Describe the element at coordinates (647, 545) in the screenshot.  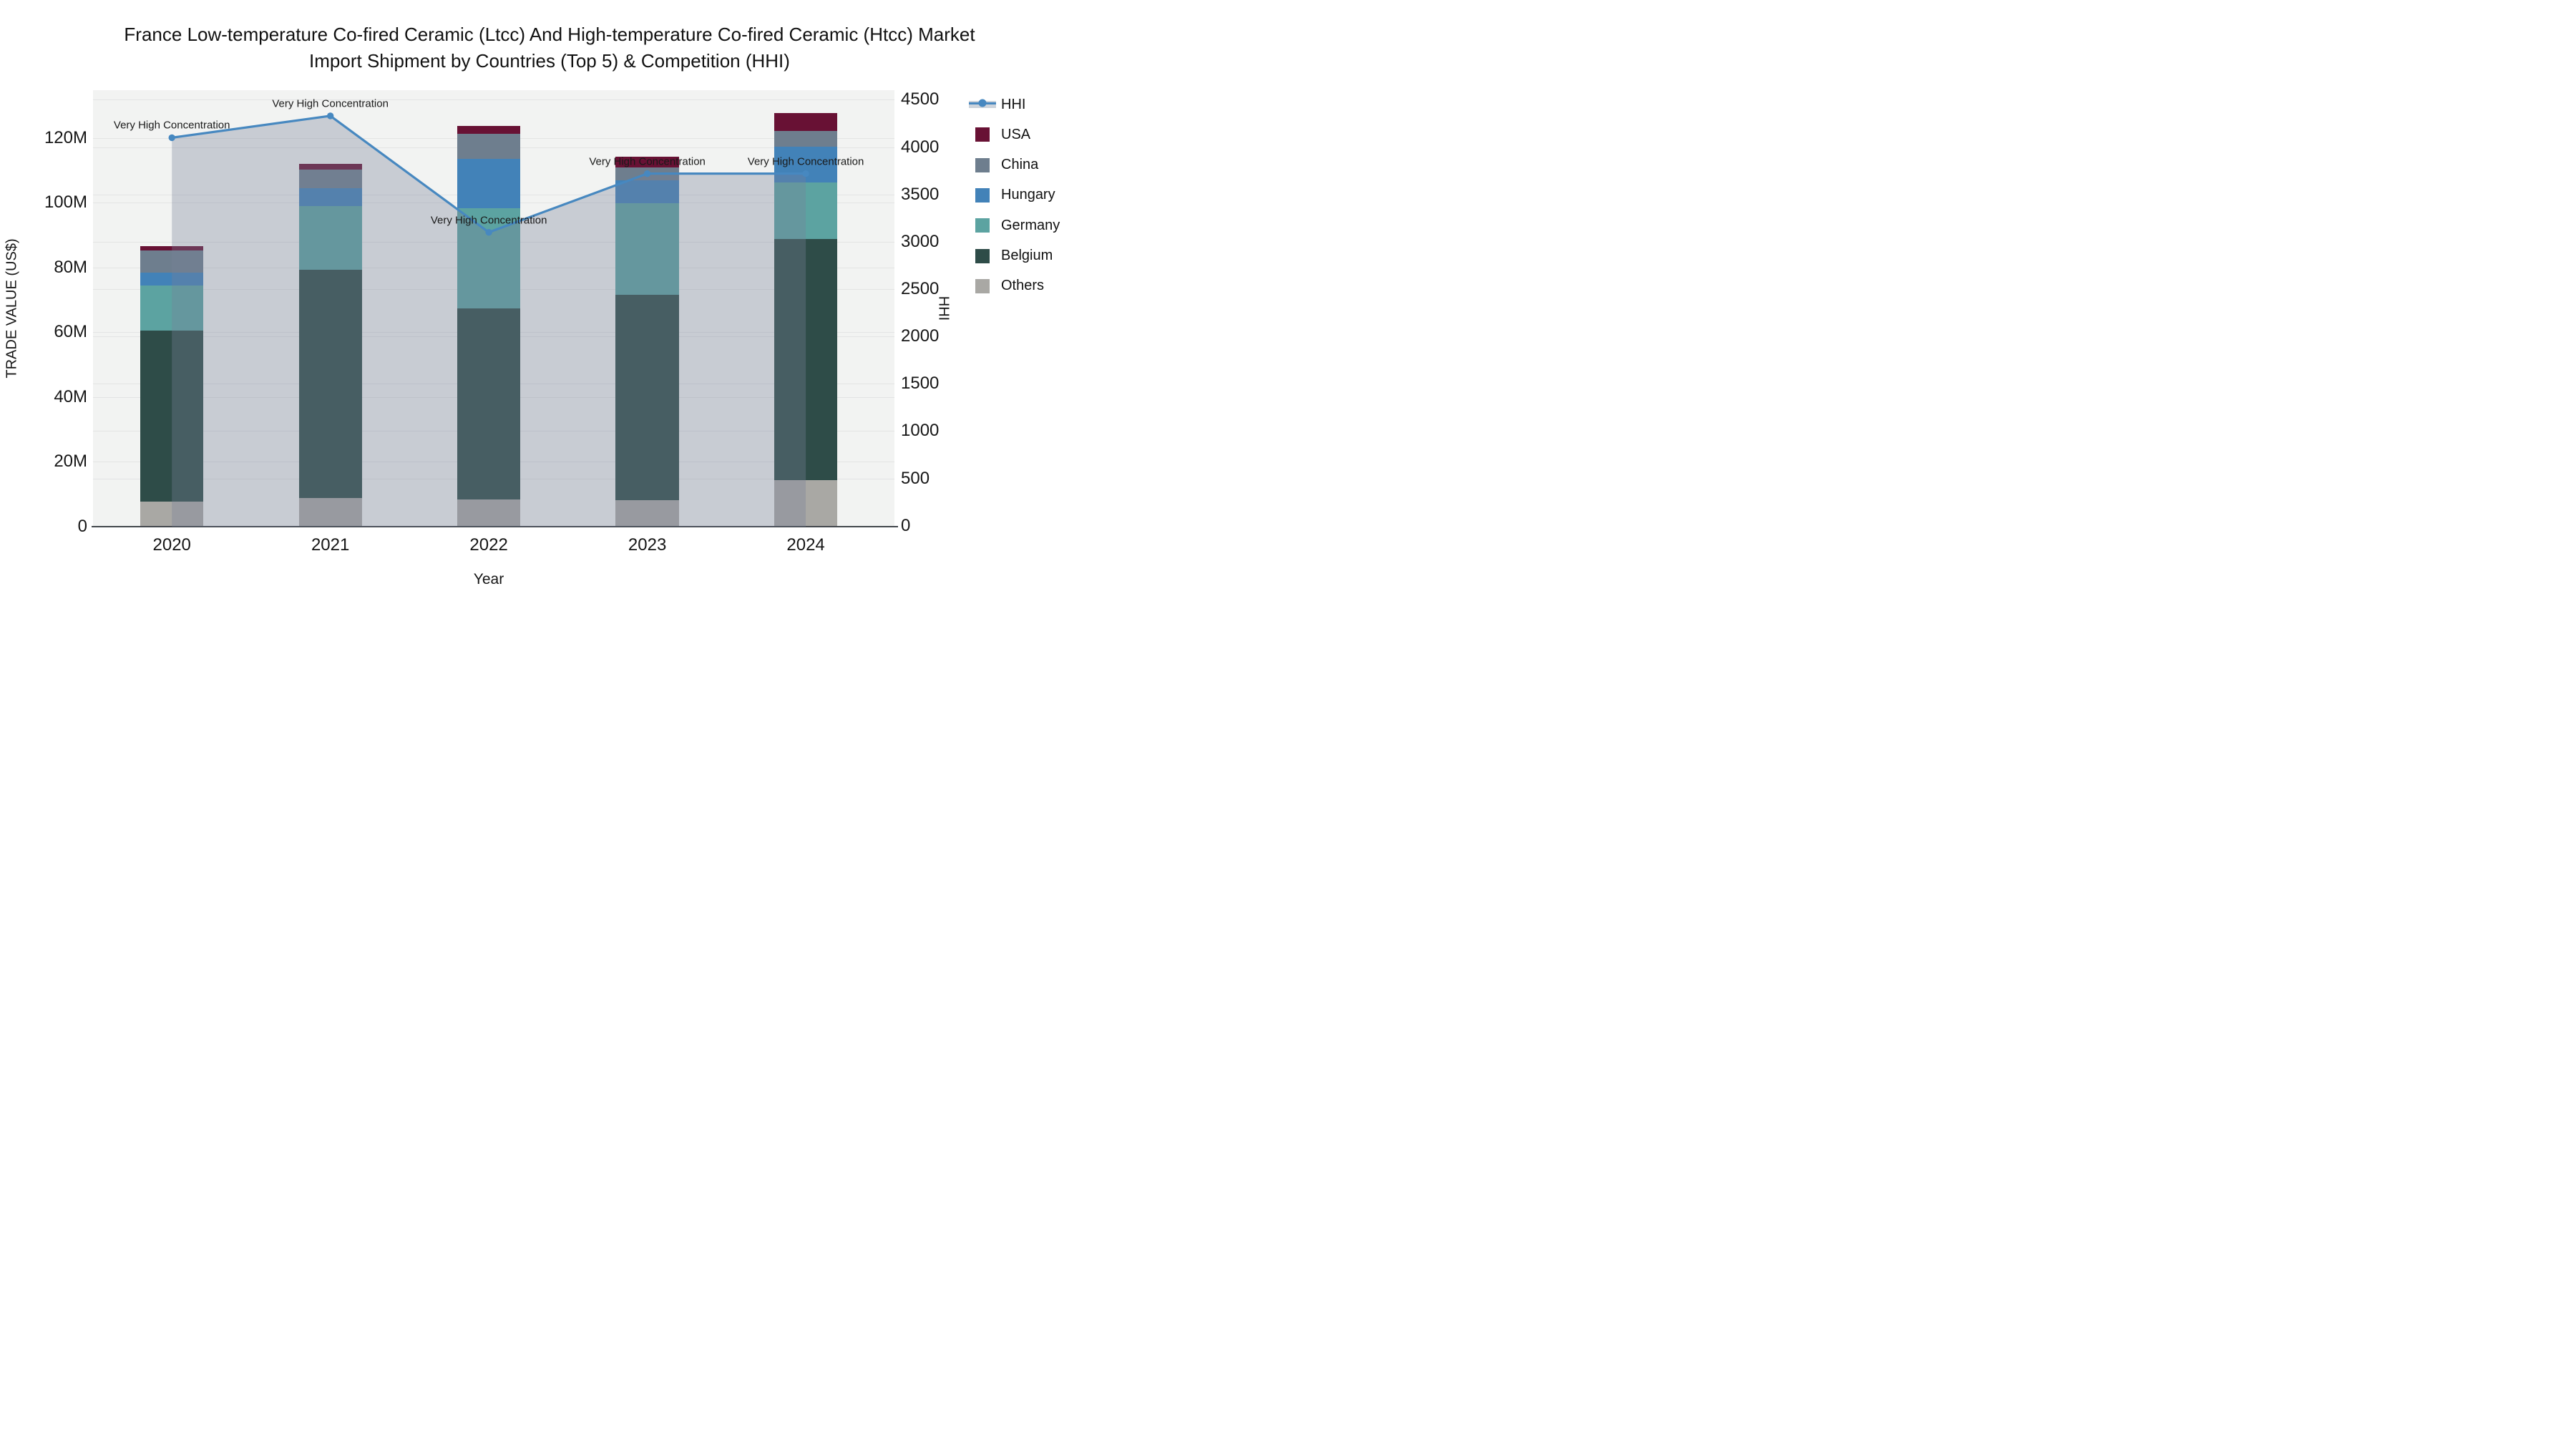
I see `x-tick-2023: 2023` at that location.